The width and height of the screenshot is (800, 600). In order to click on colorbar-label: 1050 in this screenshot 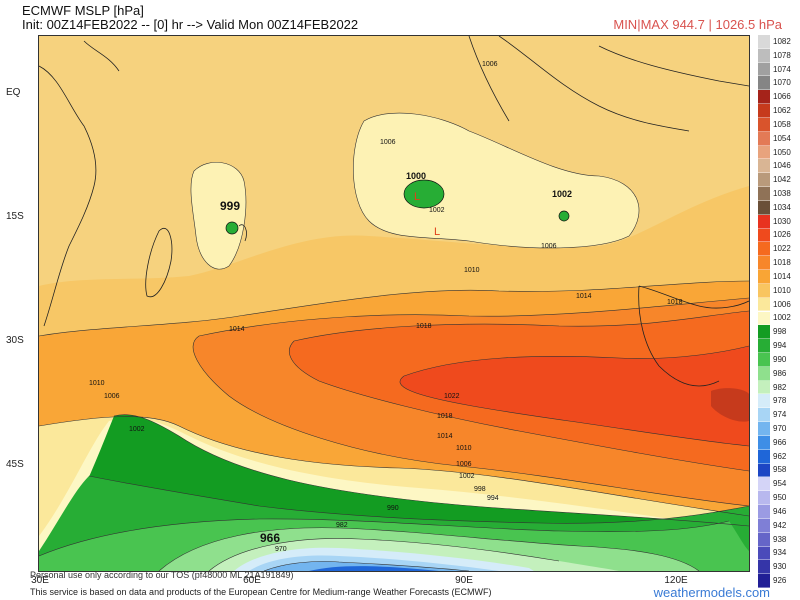, I will do `click(782, 152)`.